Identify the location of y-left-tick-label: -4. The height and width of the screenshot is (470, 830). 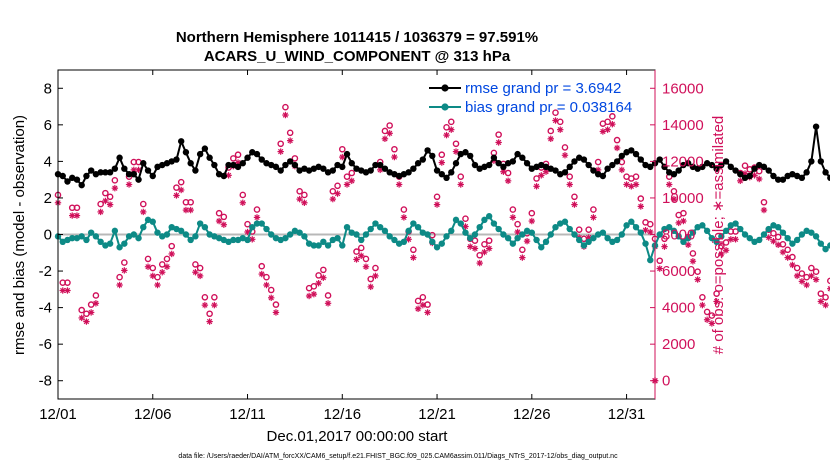
(45, 308).